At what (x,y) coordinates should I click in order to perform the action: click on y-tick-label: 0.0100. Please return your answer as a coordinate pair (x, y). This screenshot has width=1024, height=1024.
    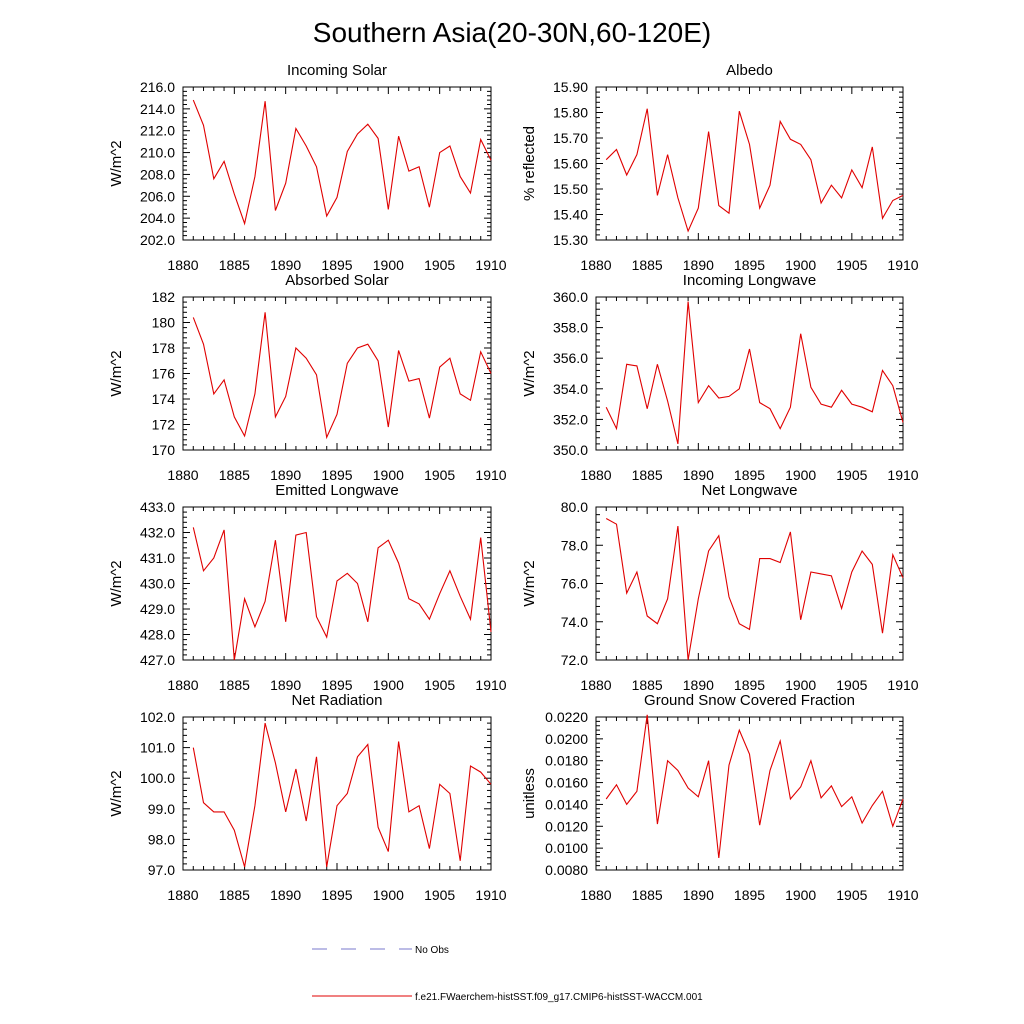
    Looking at the image, I should click on (566, 848).